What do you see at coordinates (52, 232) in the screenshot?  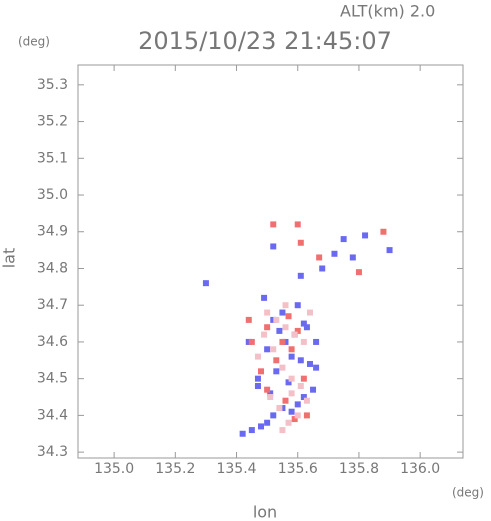 I see `y-tick-label: 34.9` at bounding box center [52, 232].